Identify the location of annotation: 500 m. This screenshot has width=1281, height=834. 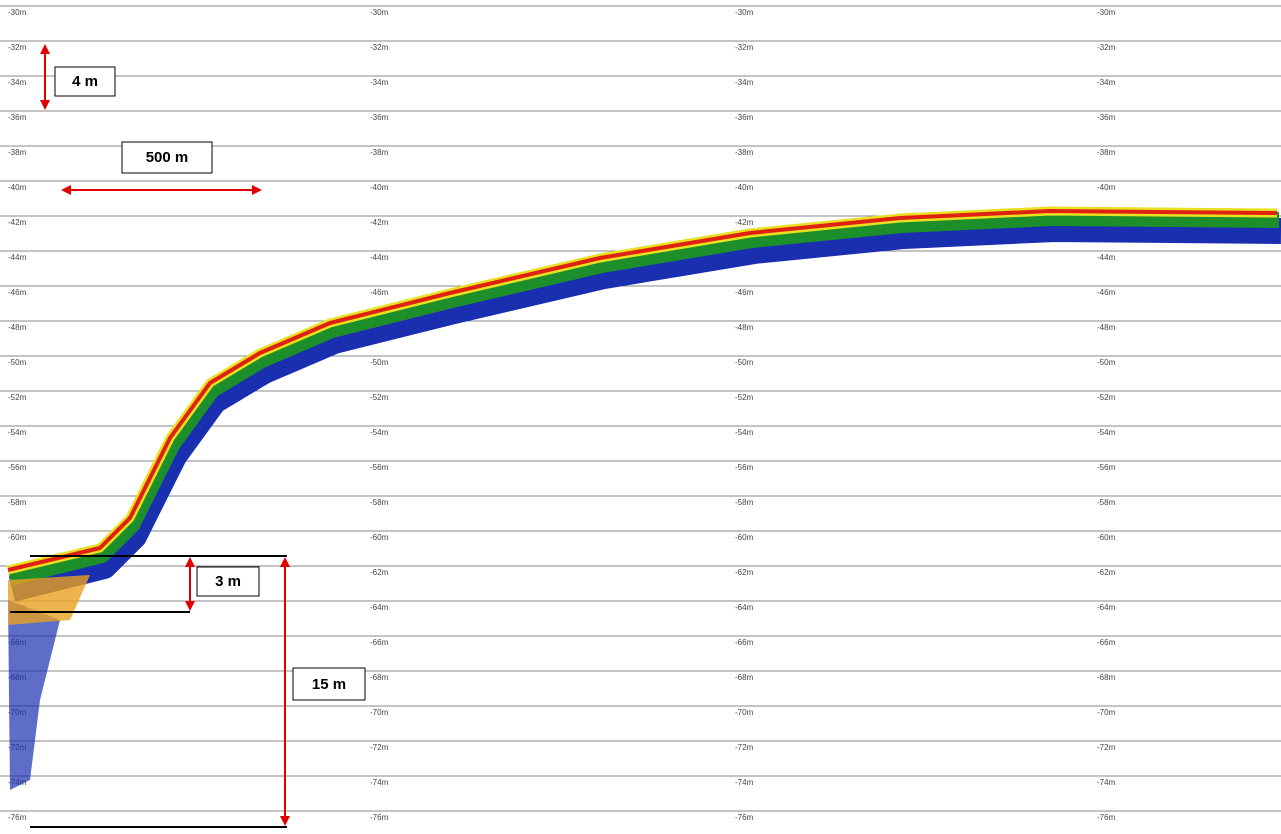
(167, 157).